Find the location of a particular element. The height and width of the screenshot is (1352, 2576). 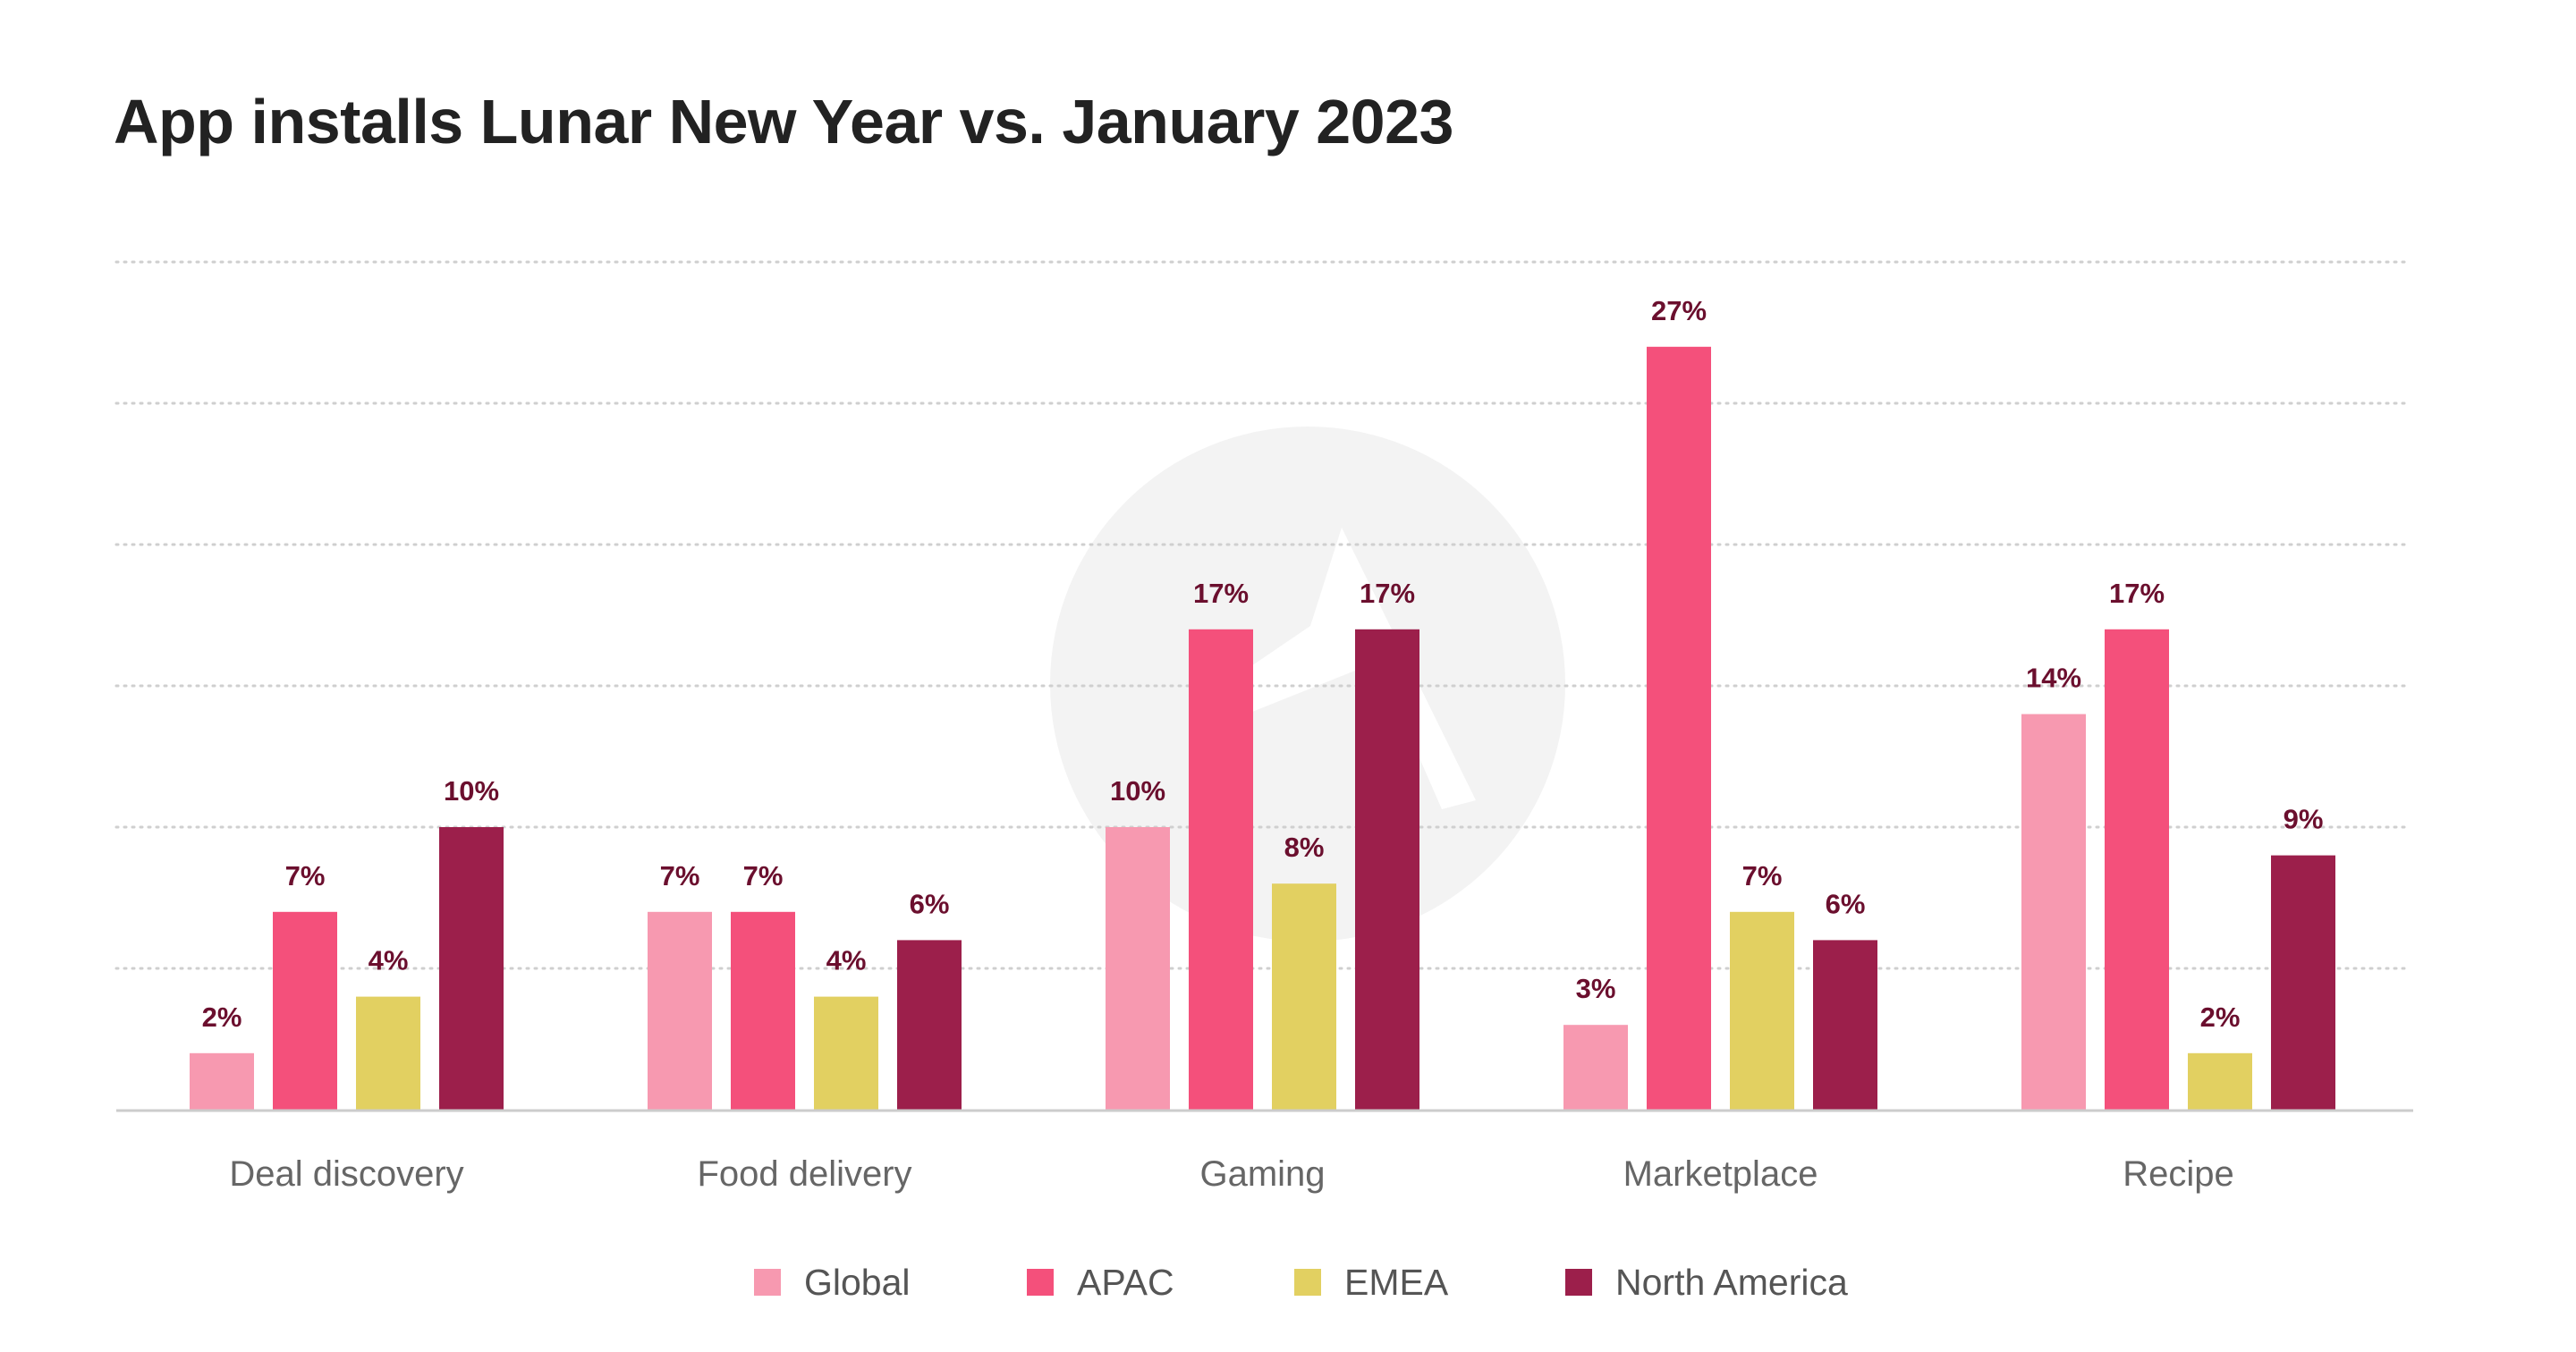

data-label: 9% is located at coordinates (2304, 819).